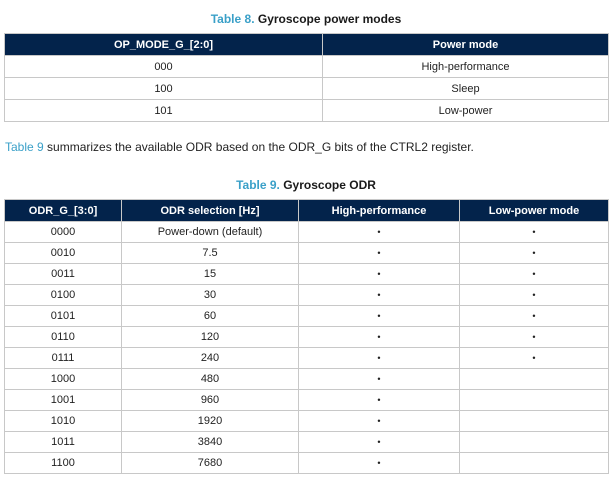 The height and width of the screenshot is (484, 612). What do you see at coordinates (210, 400) in the screenshot?
I see `odr-selection-cell: 960` at bounding box center [210, 400].